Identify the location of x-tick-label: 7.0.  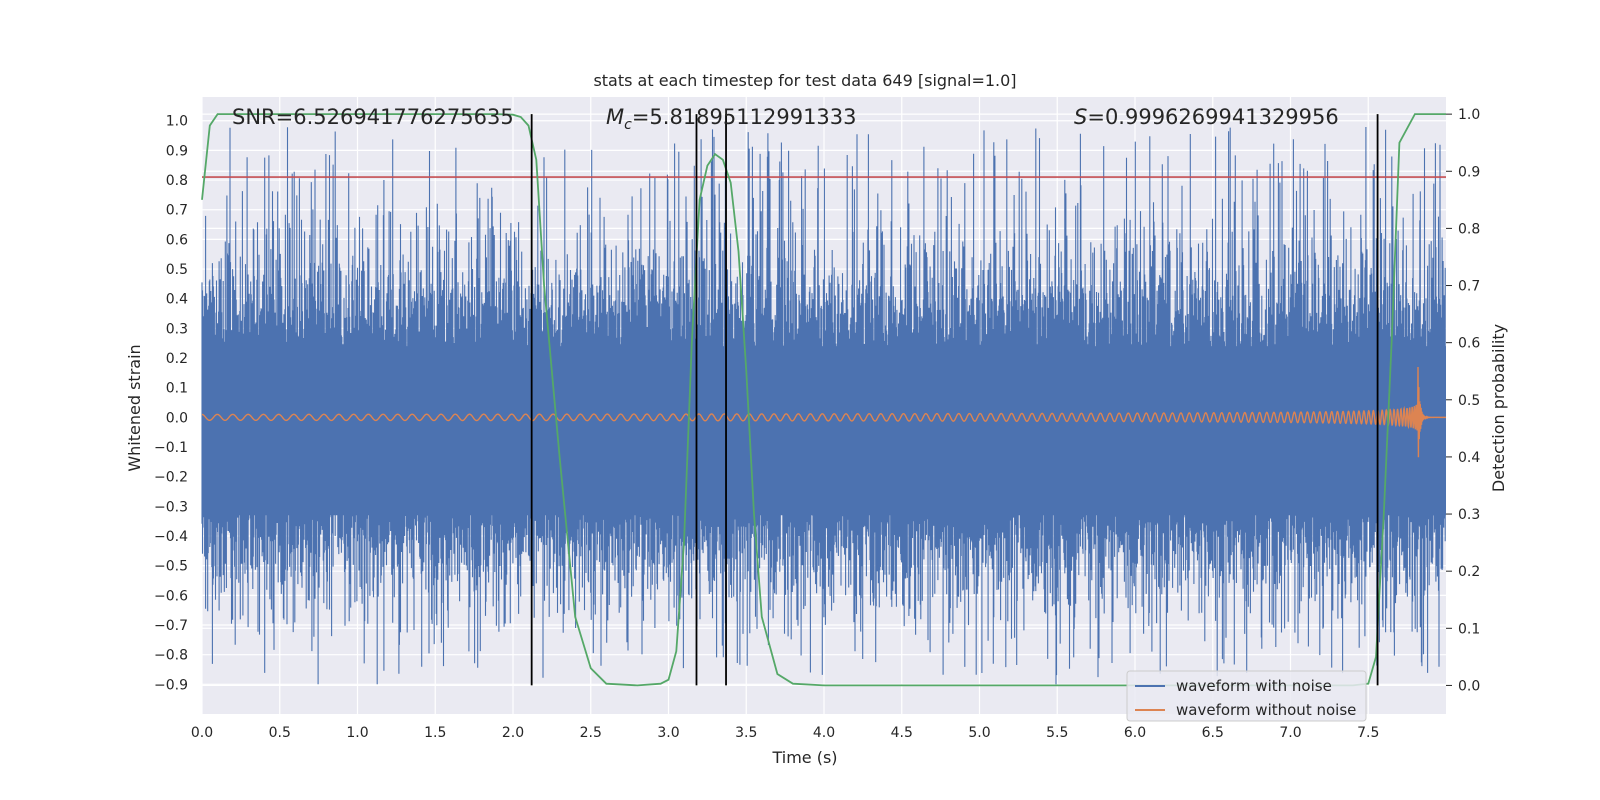
(1290, 733).